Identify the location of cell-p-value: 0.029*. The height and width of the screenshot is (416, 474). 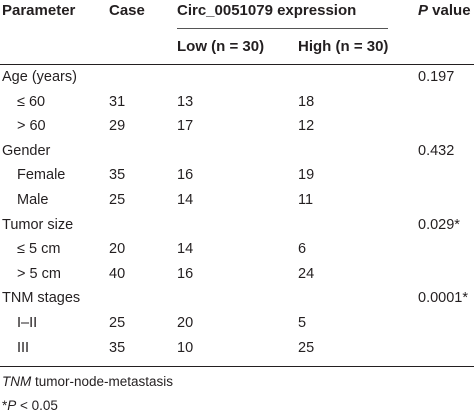
(439, 225).